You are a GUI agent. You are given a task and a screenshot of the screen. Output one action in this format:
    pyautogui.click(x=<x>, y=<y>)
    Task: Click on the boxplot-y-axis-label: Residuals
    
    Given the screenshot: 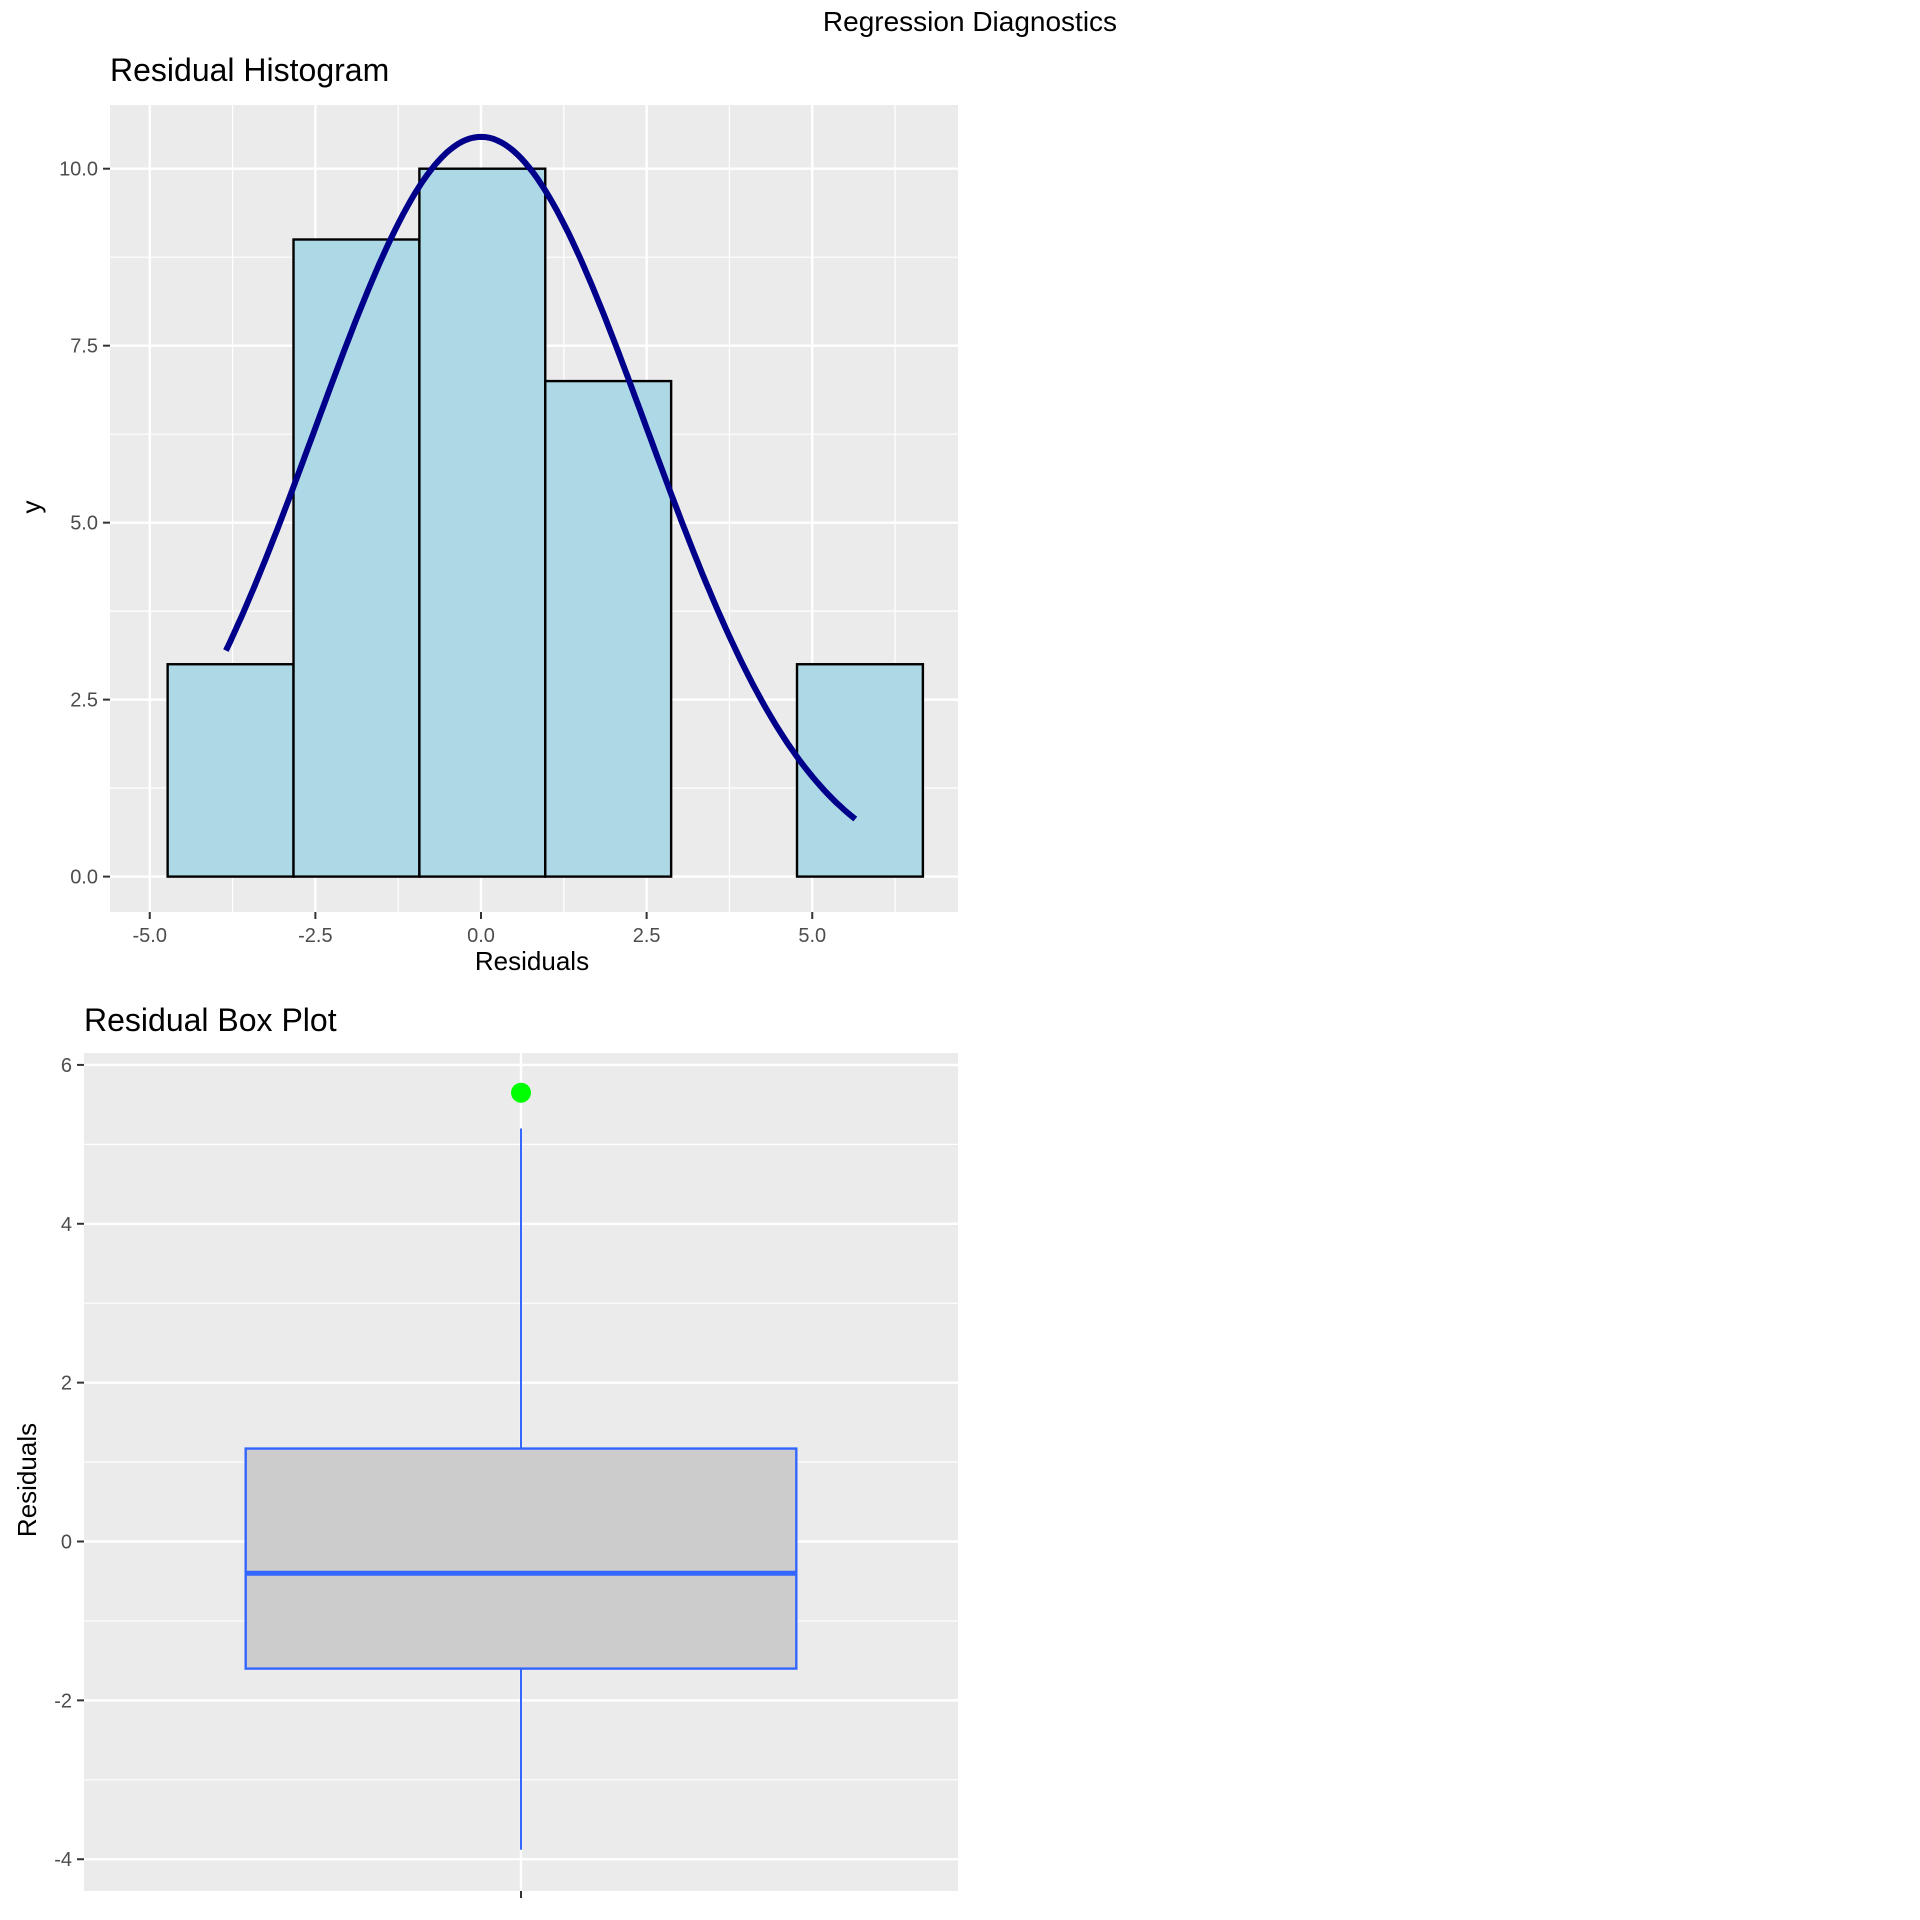 What is the action you would take?
    pyautogui.click(x=27, y=1480)
    